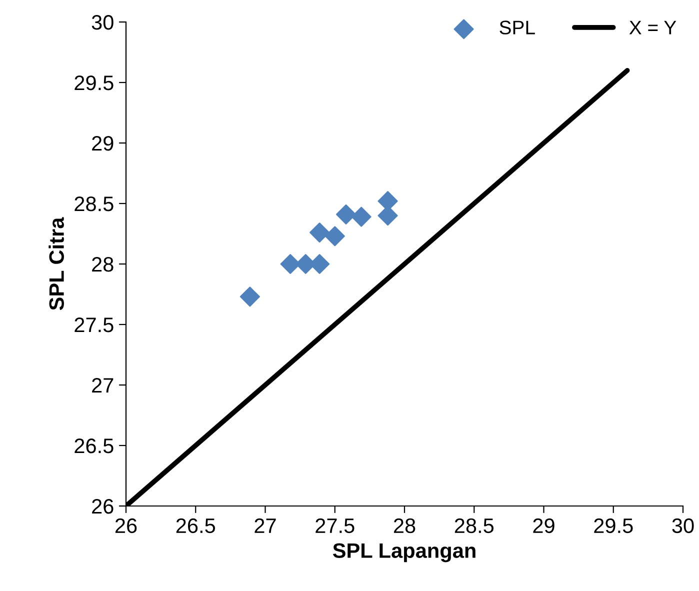  Describe the element at coordinates (265, 525) in the screenshot. I see `x-tick-label: 27` at that location.